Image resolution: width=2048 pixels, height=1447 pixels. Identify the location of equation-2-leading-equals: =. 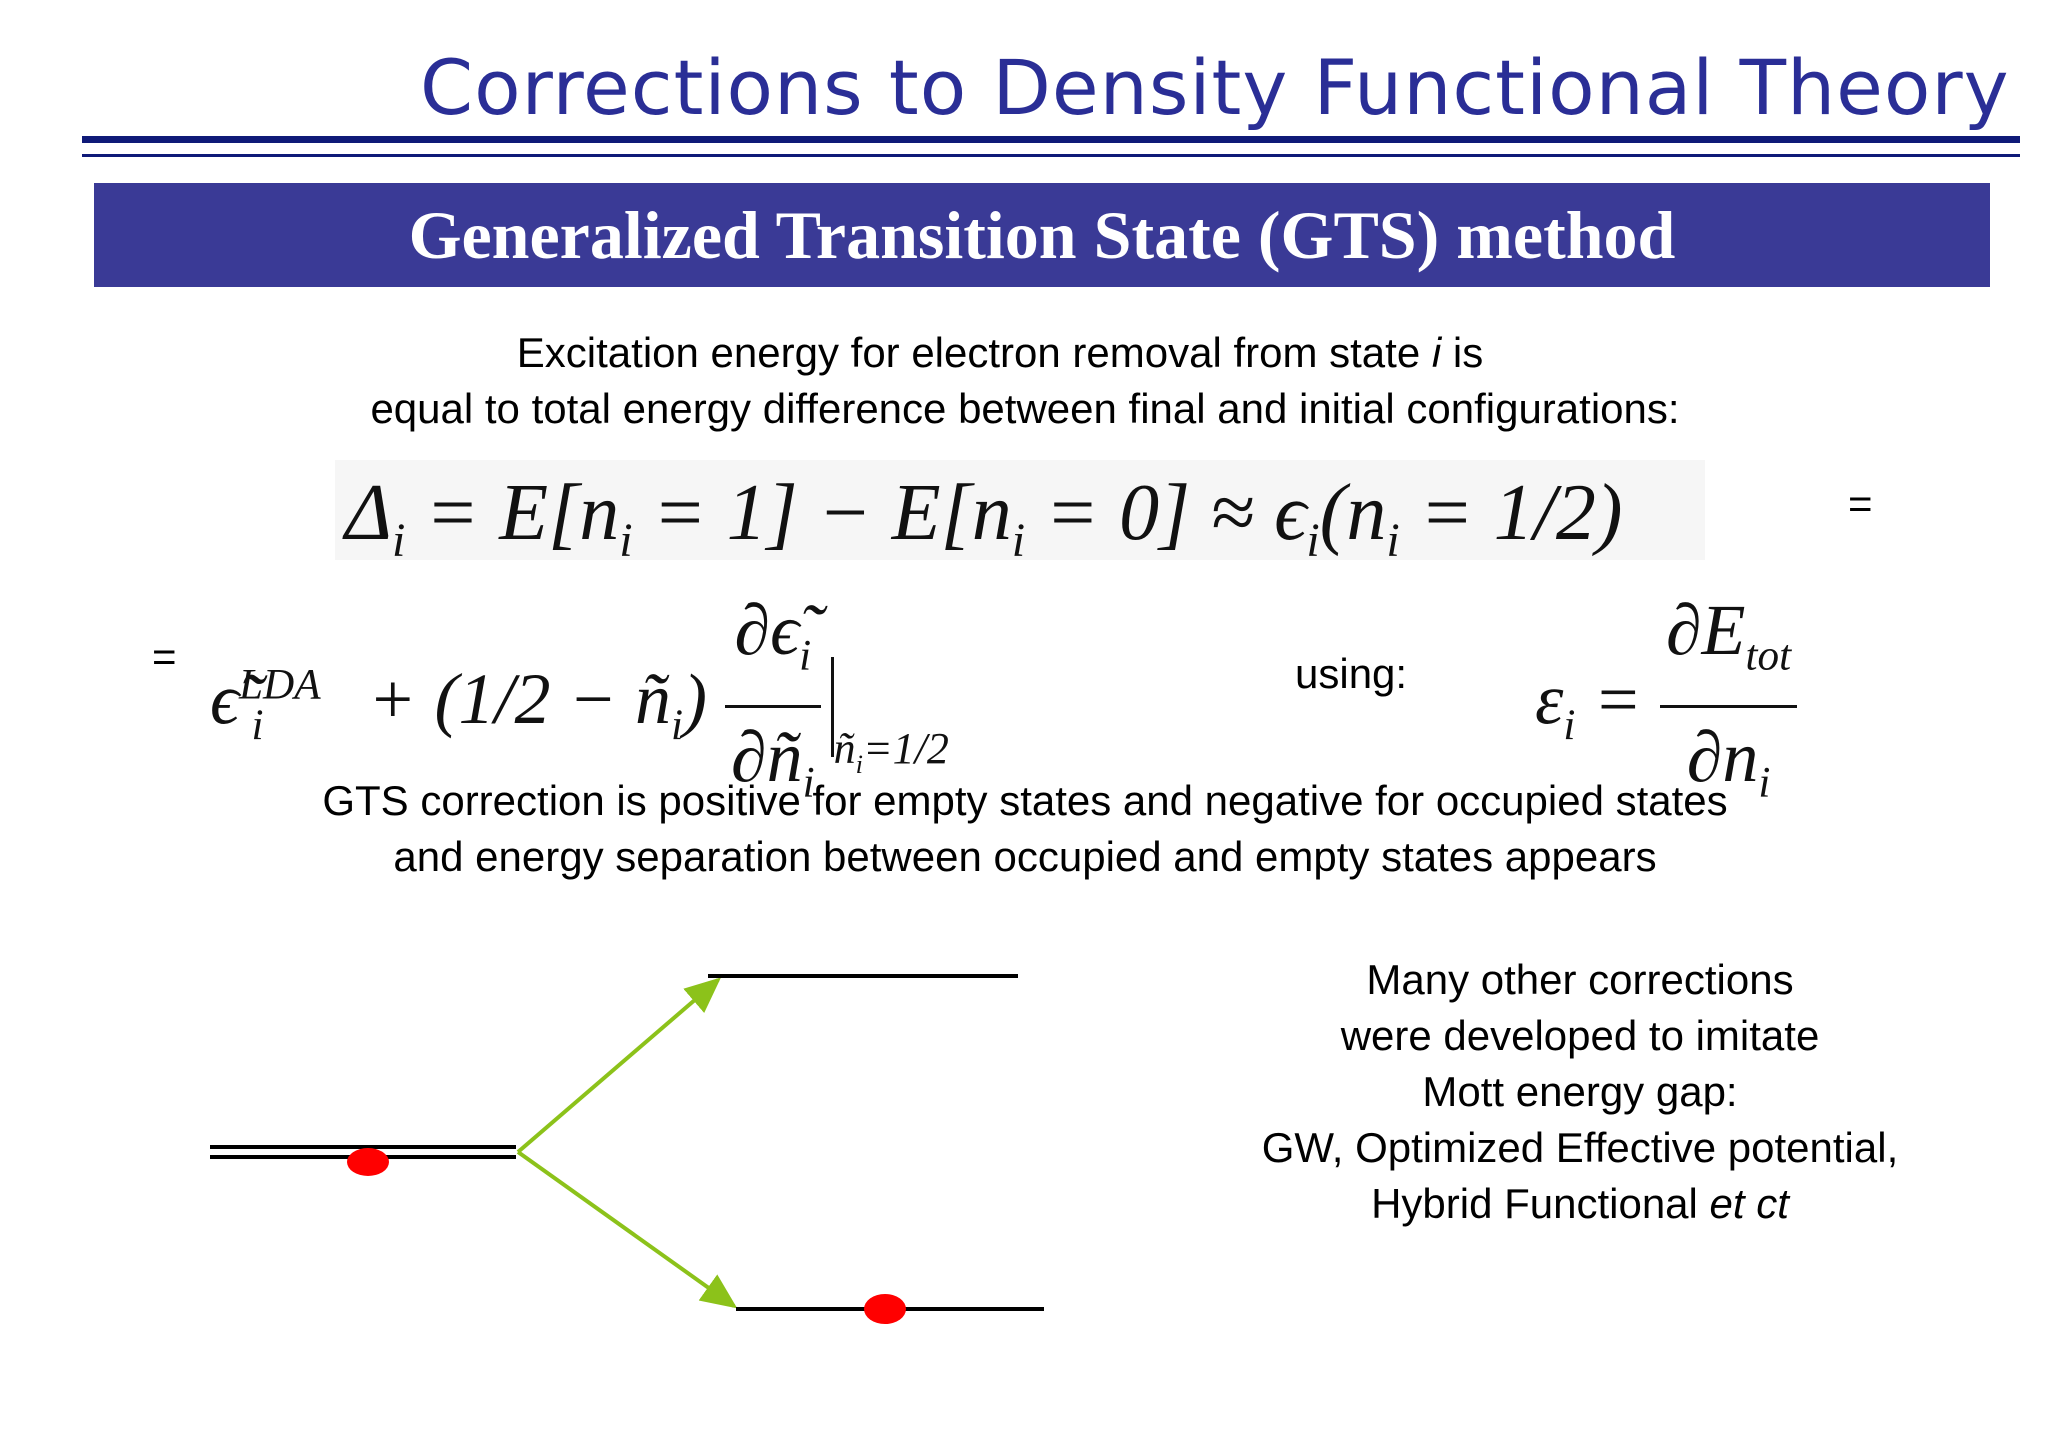
(164, 656).